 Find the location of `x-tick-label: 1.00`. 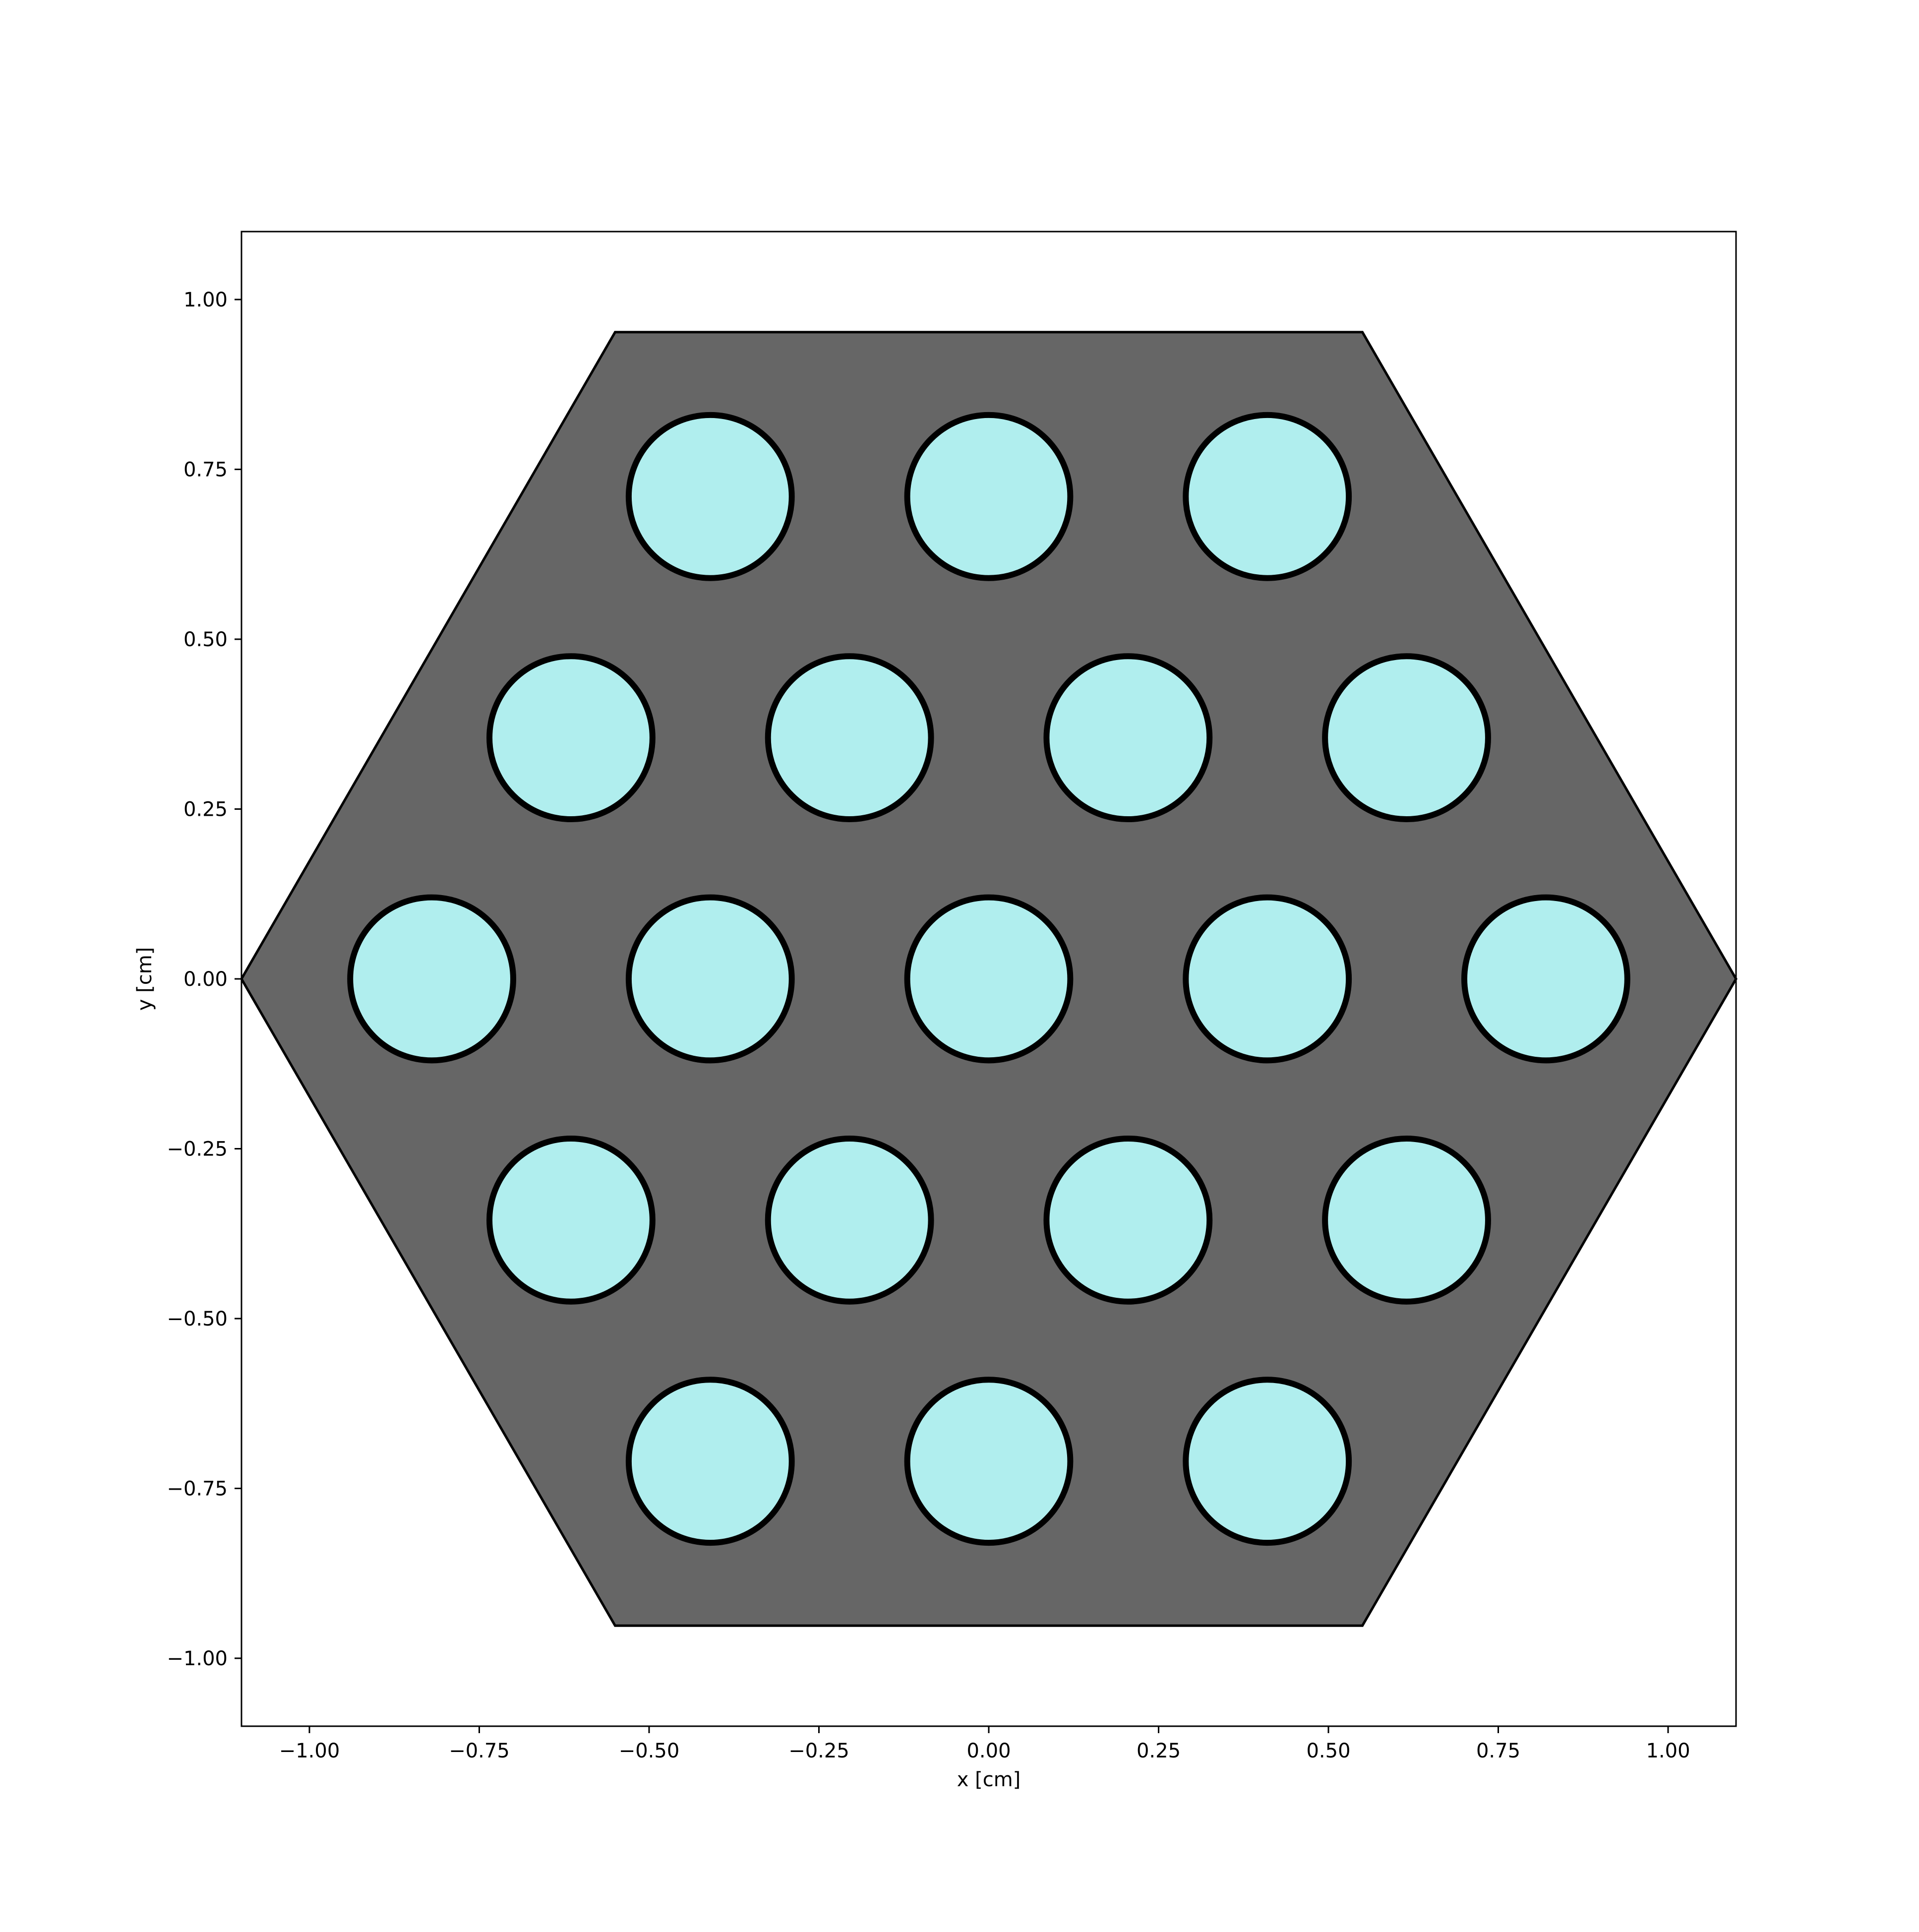

x-tick-label: 1.00 is located at coordinates (1668, 1751).